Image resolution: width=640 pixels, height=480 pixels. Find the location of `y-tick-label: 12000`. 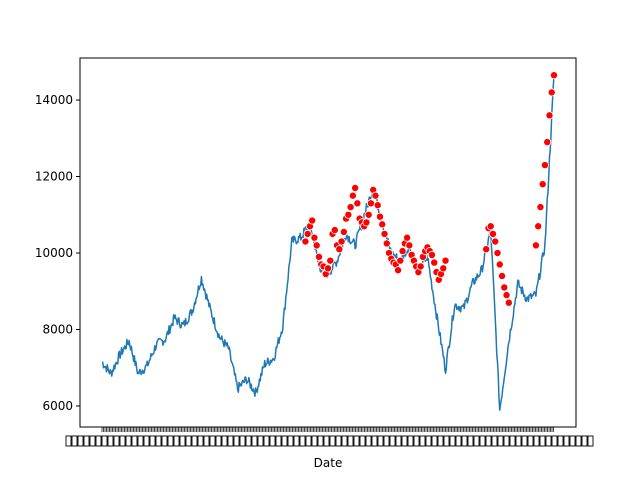

y-tick-label: 12000 is located at coordinates (54, 177).